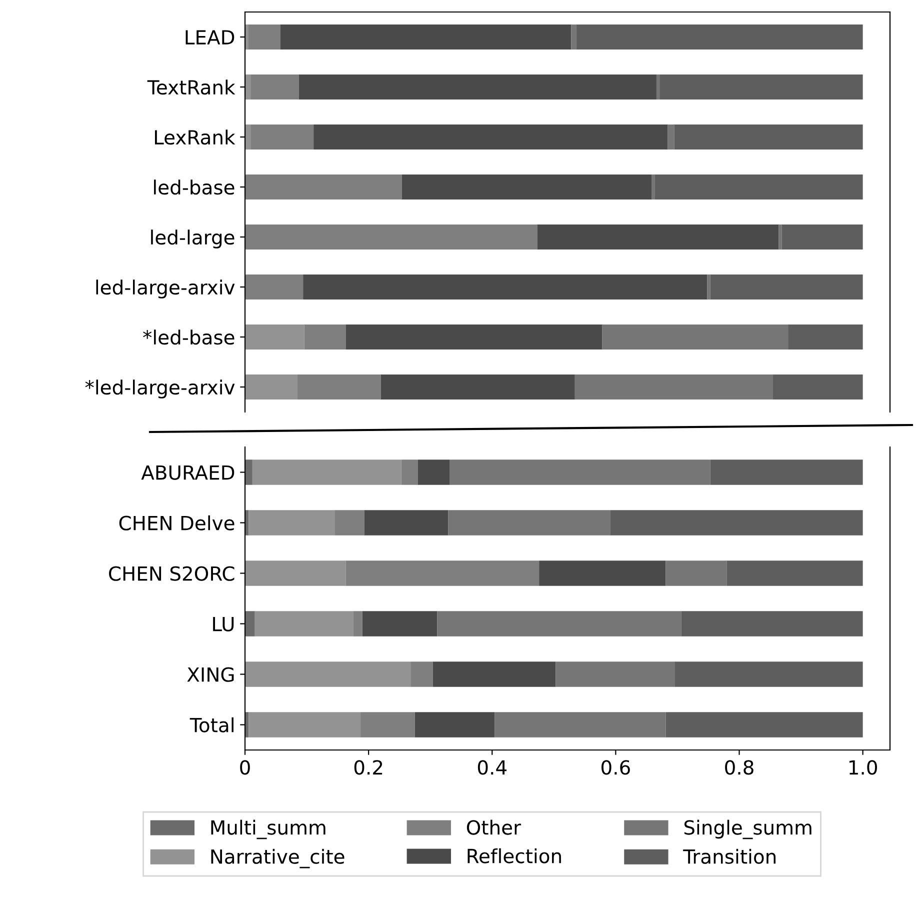  What do you see at coordinates (492, 767) in the screenshot?
I see `x-tick-label: 0.4` at bounding box center [492, 767].